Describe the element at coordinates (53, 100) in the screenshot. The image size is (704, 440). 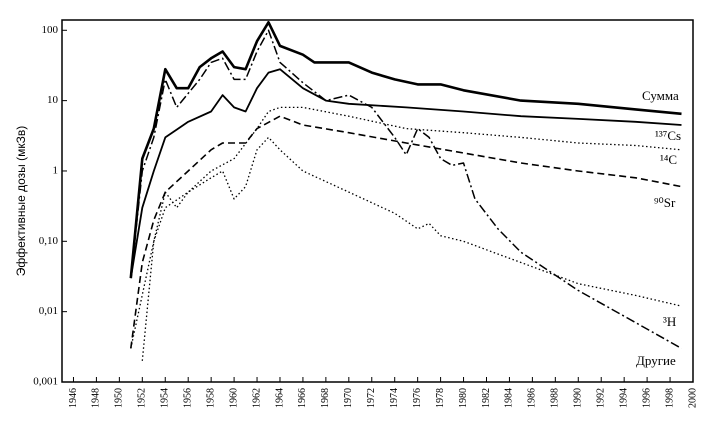
I see `y-tick-label: 10` at that location.